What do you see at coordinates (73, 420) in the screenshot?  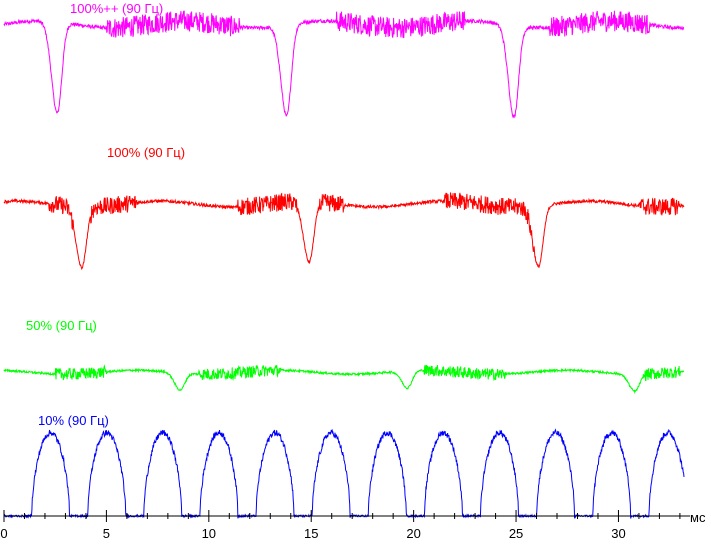 I see `series-label-4: 10% (90 Гц)` at bounding box center [73, 420].